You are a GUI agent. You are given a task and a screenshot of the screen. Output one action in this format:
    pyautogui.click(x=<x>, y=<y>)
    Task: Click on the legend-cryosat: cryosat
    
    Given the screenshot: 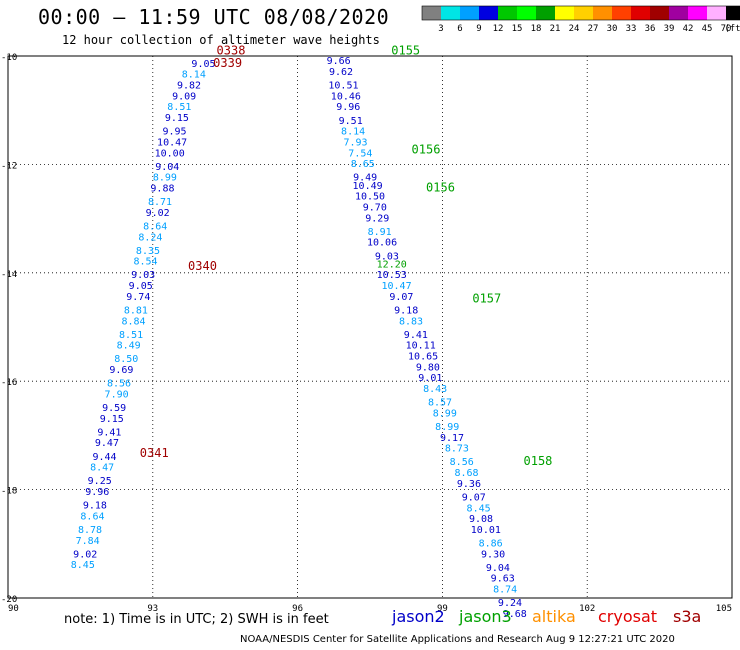 What is the action you would take?
    pyautogui.click(x=628, y=616)
    